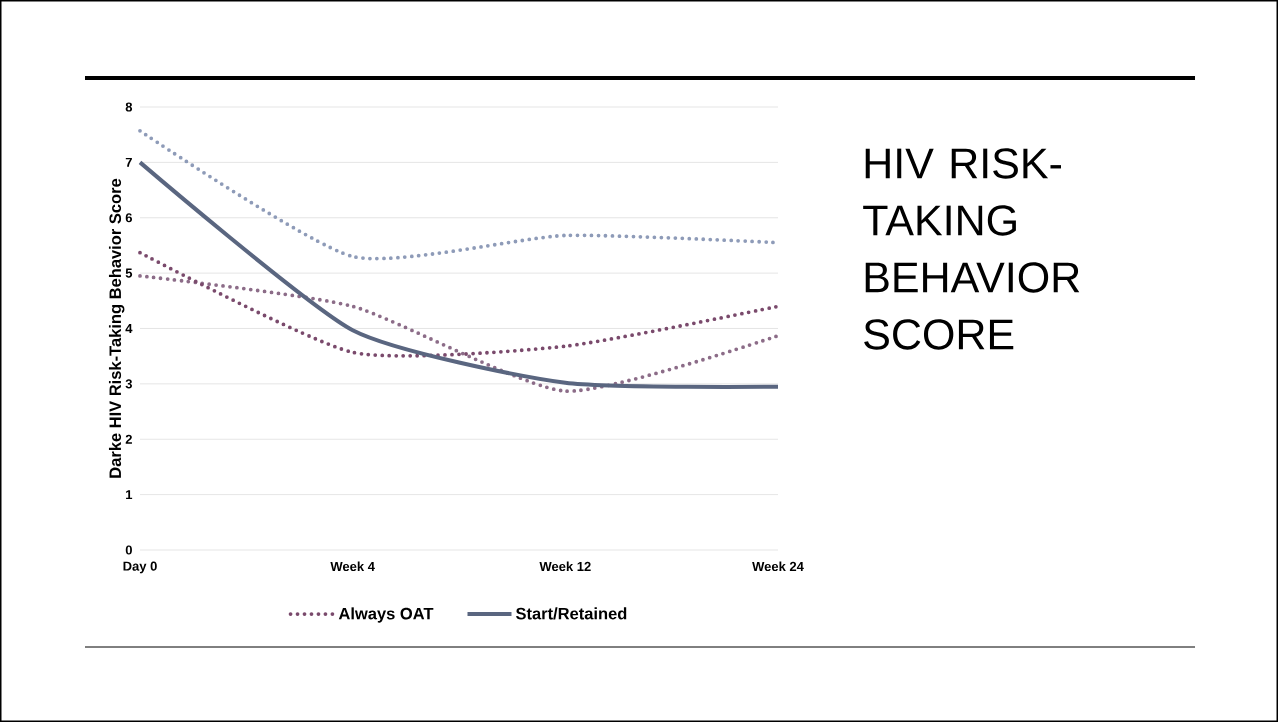 Image resolution: width=1278 pixels, height=722 pixels. What do you see at coordinates (571, 613) in the screenshot?
I see `legend-label: Start/Retained` at bounding box center [571, 613].